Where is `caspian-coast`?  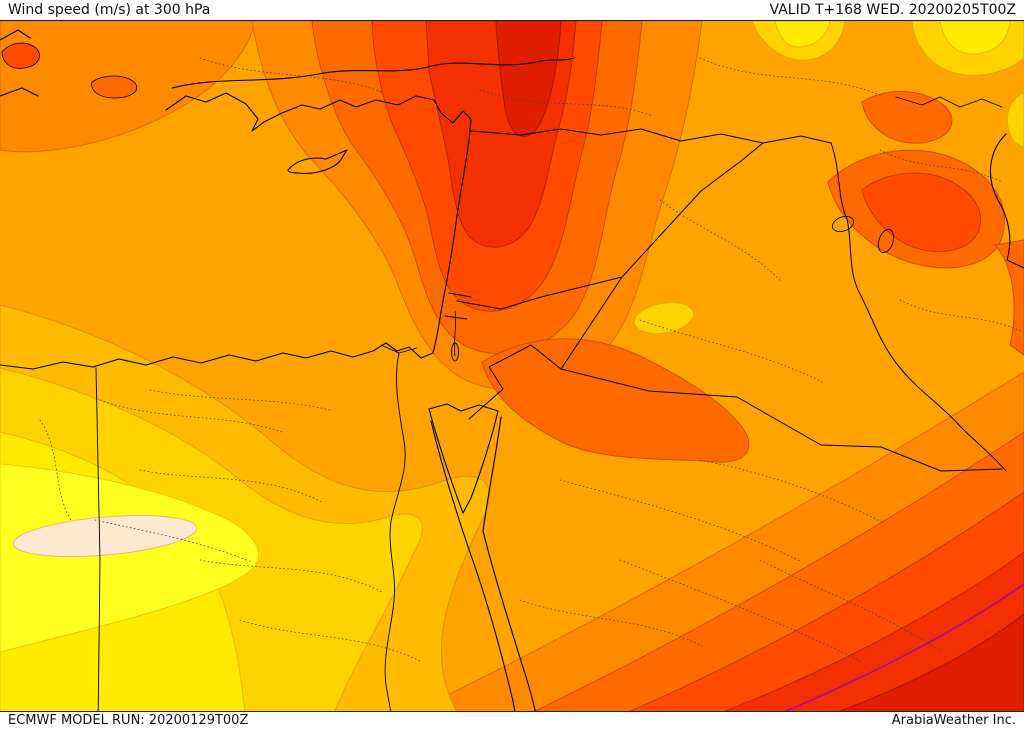
caspian-coast is located at coordinates (1006, 201).